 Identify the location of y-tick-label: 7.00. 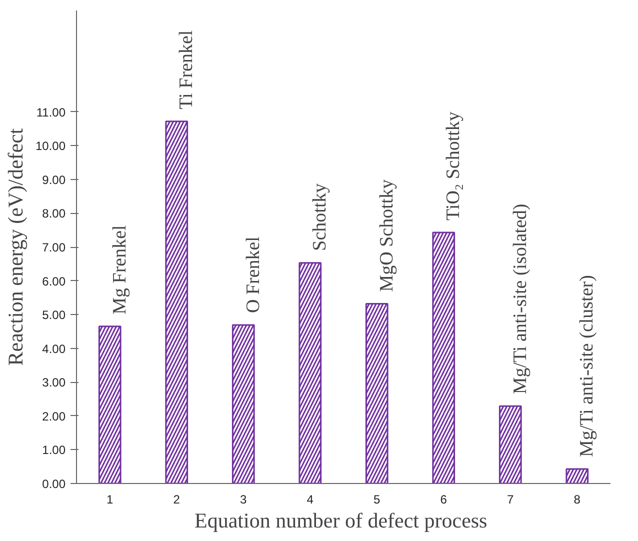
(54, 247).